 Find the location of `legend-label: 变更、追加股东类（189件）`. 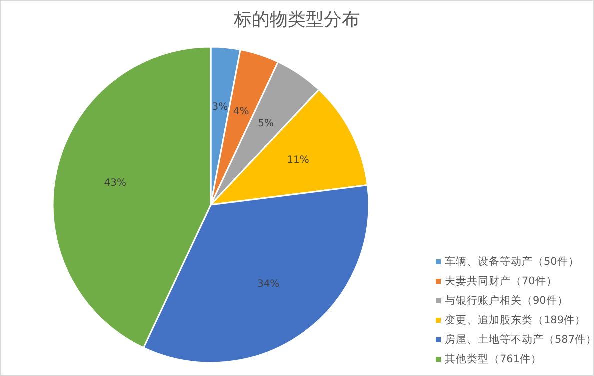

legend-label: 变更、追加股东类（189件） is located at coordinates (515, 320).